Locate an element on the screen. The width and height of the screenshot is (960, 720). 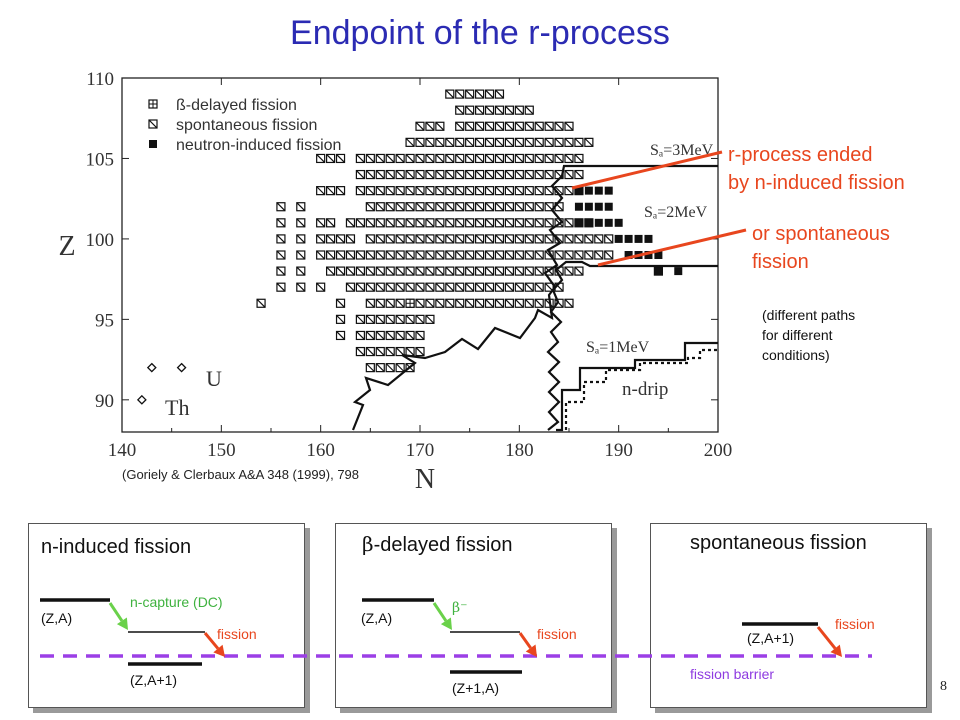
n-induced-final-level: (Z,A+1) is located at coordinates (154, 680).